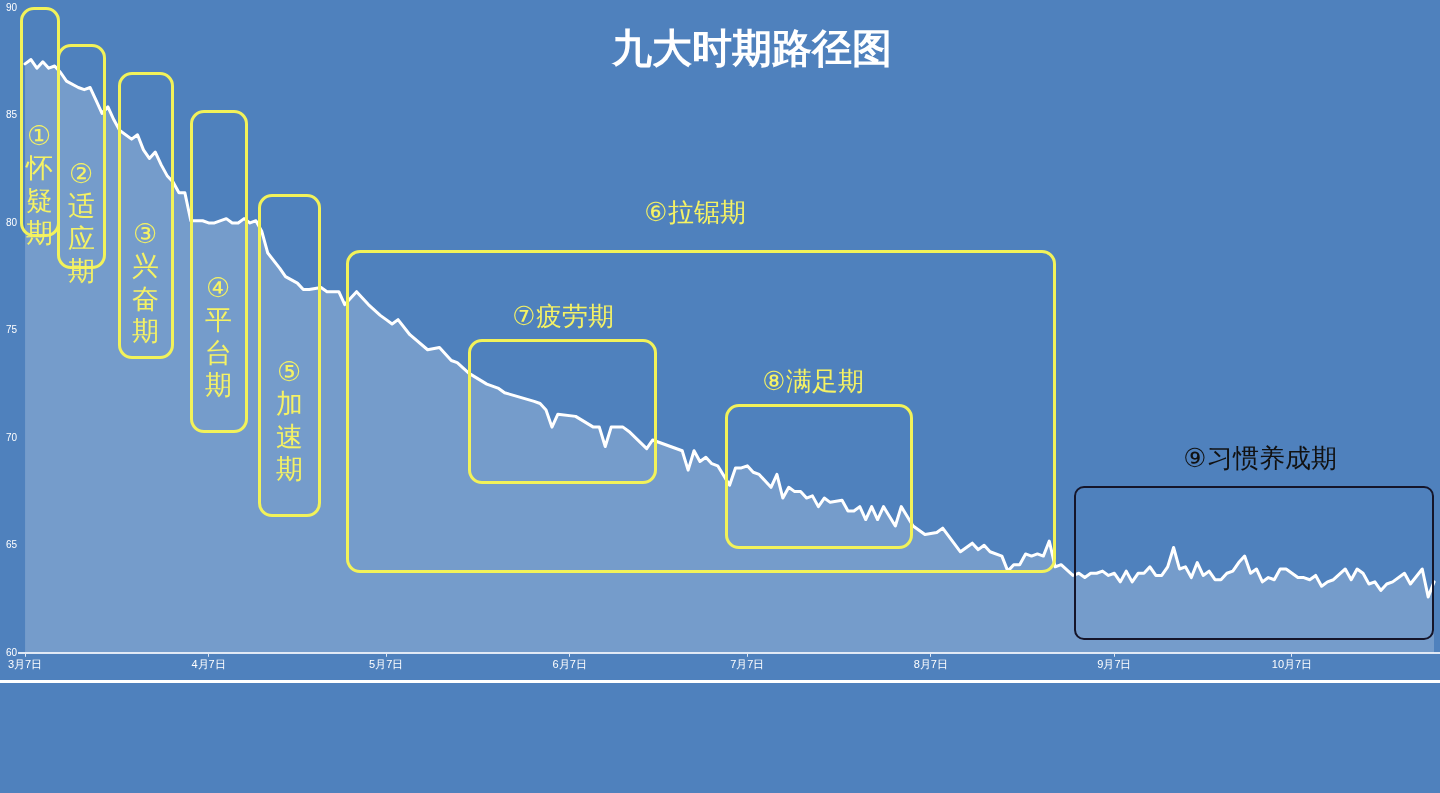  What do you see at coordinates (12, 222) in the screenshot?
I see `y-tick-label: 80` at bounding box center [12, 222].